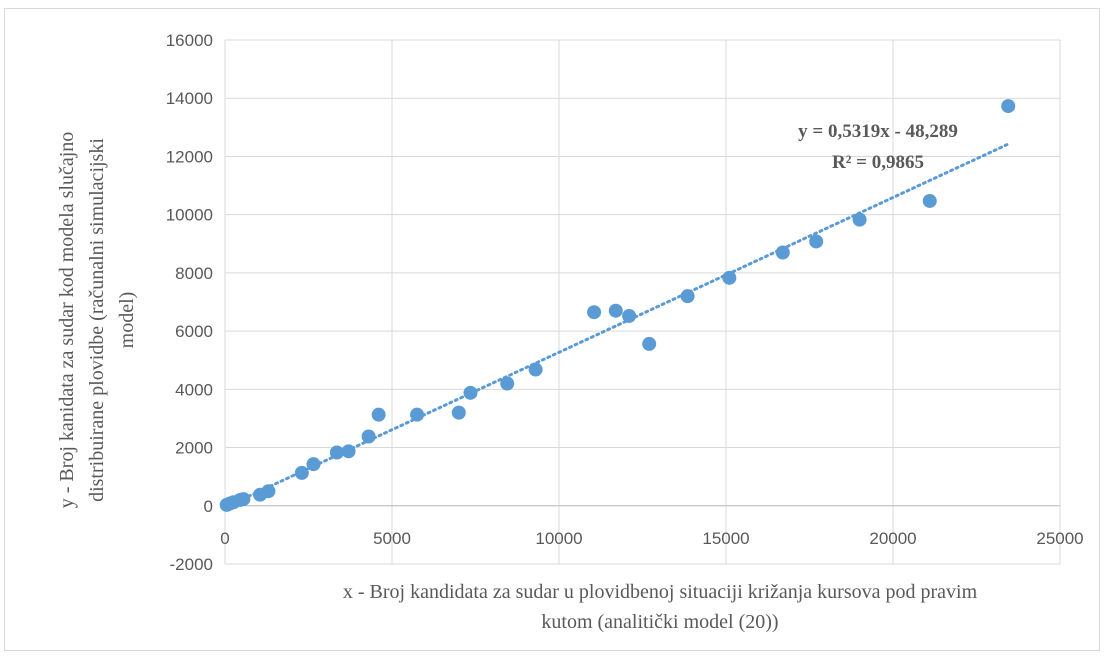 This screenshot has width=1106, height=657. Describe the element at coordinates (659, 622) in the screenshot. I see `x-axis-title-line: kutom (analitički model (20))` at that location.